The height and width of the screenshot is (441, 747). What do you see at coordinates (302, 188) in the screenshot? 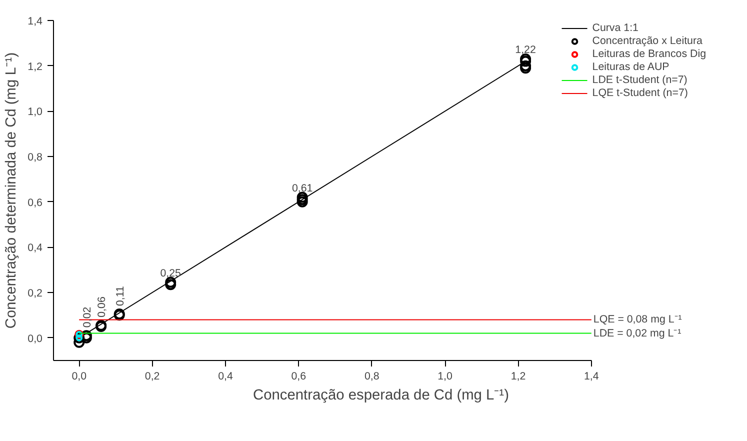
I see `annotation: 0,61` at bounding box center [302, 188].